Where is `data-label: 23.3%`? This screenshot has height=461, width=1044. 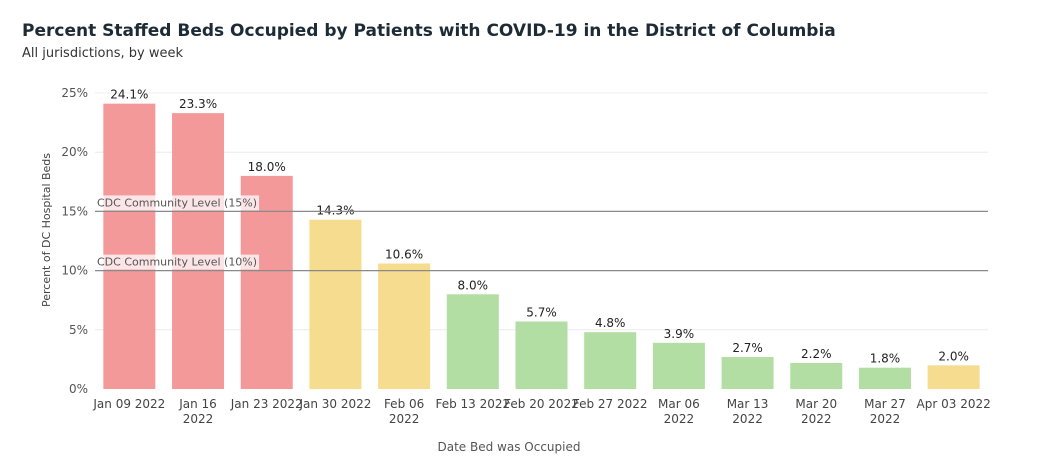 data-label: 23.3% is located at coordinates (198, 104).